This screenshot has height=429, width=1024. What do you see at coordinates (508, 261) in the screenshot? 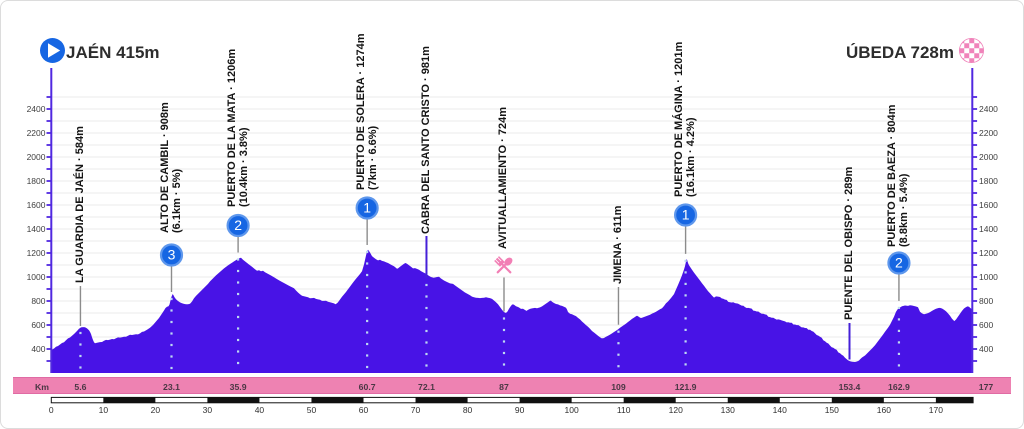
I see `ellipse-shape` at bounding box center [508, 261].